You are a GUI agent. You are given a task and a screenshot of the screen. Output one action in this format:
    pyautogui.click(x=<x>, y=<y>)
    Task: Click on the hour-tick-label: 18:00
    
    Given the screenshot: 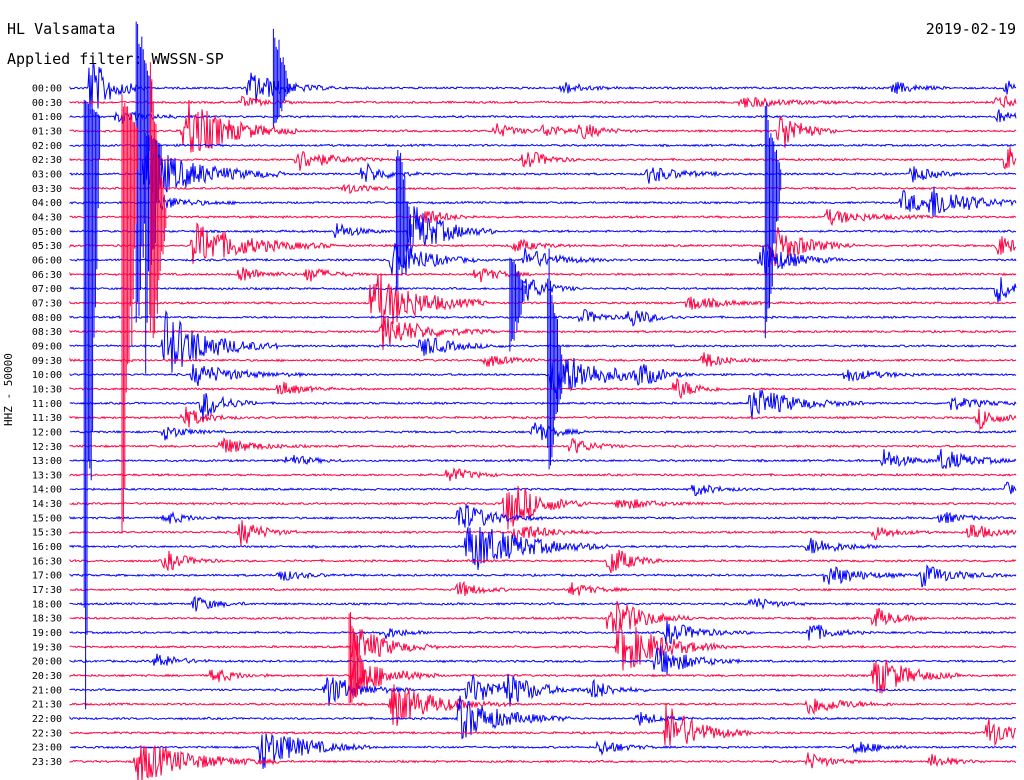 What is the action you would take?
    pyautogui.click(x=47, y=604)
    